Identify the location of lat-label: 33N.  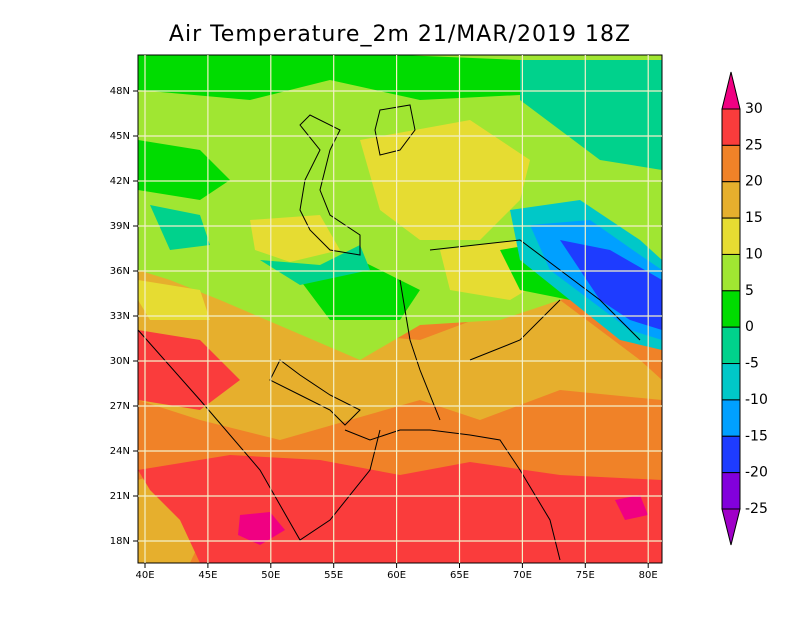
(120, 316).